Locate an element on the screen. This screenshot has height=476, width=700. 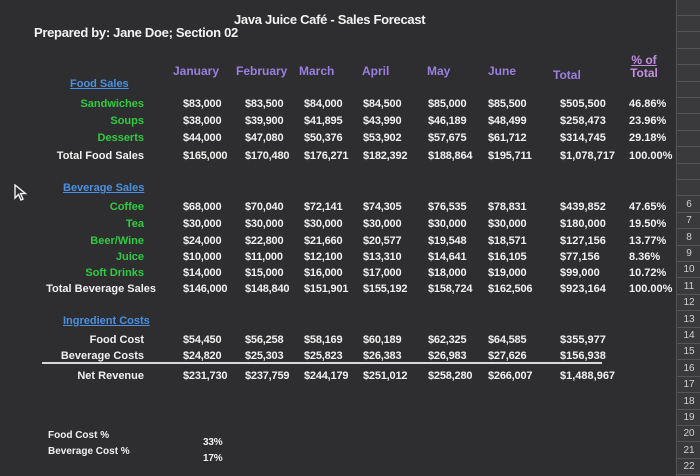
month-header-february: February is located at coordinates (262, 71).